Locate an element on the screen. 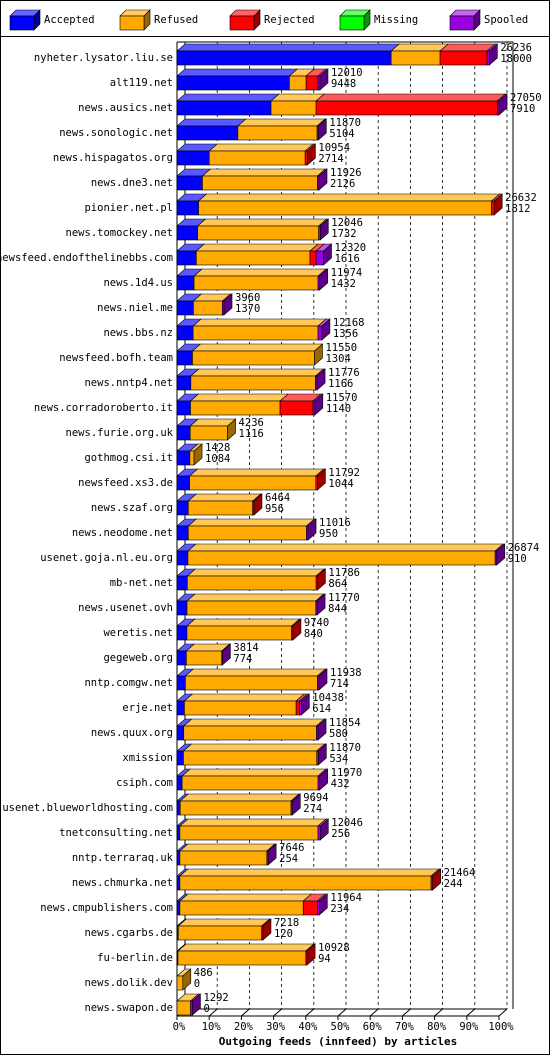 This screenshot has width=550, height=1055. offered-label: 1292 is located at coordinates (215, 998).